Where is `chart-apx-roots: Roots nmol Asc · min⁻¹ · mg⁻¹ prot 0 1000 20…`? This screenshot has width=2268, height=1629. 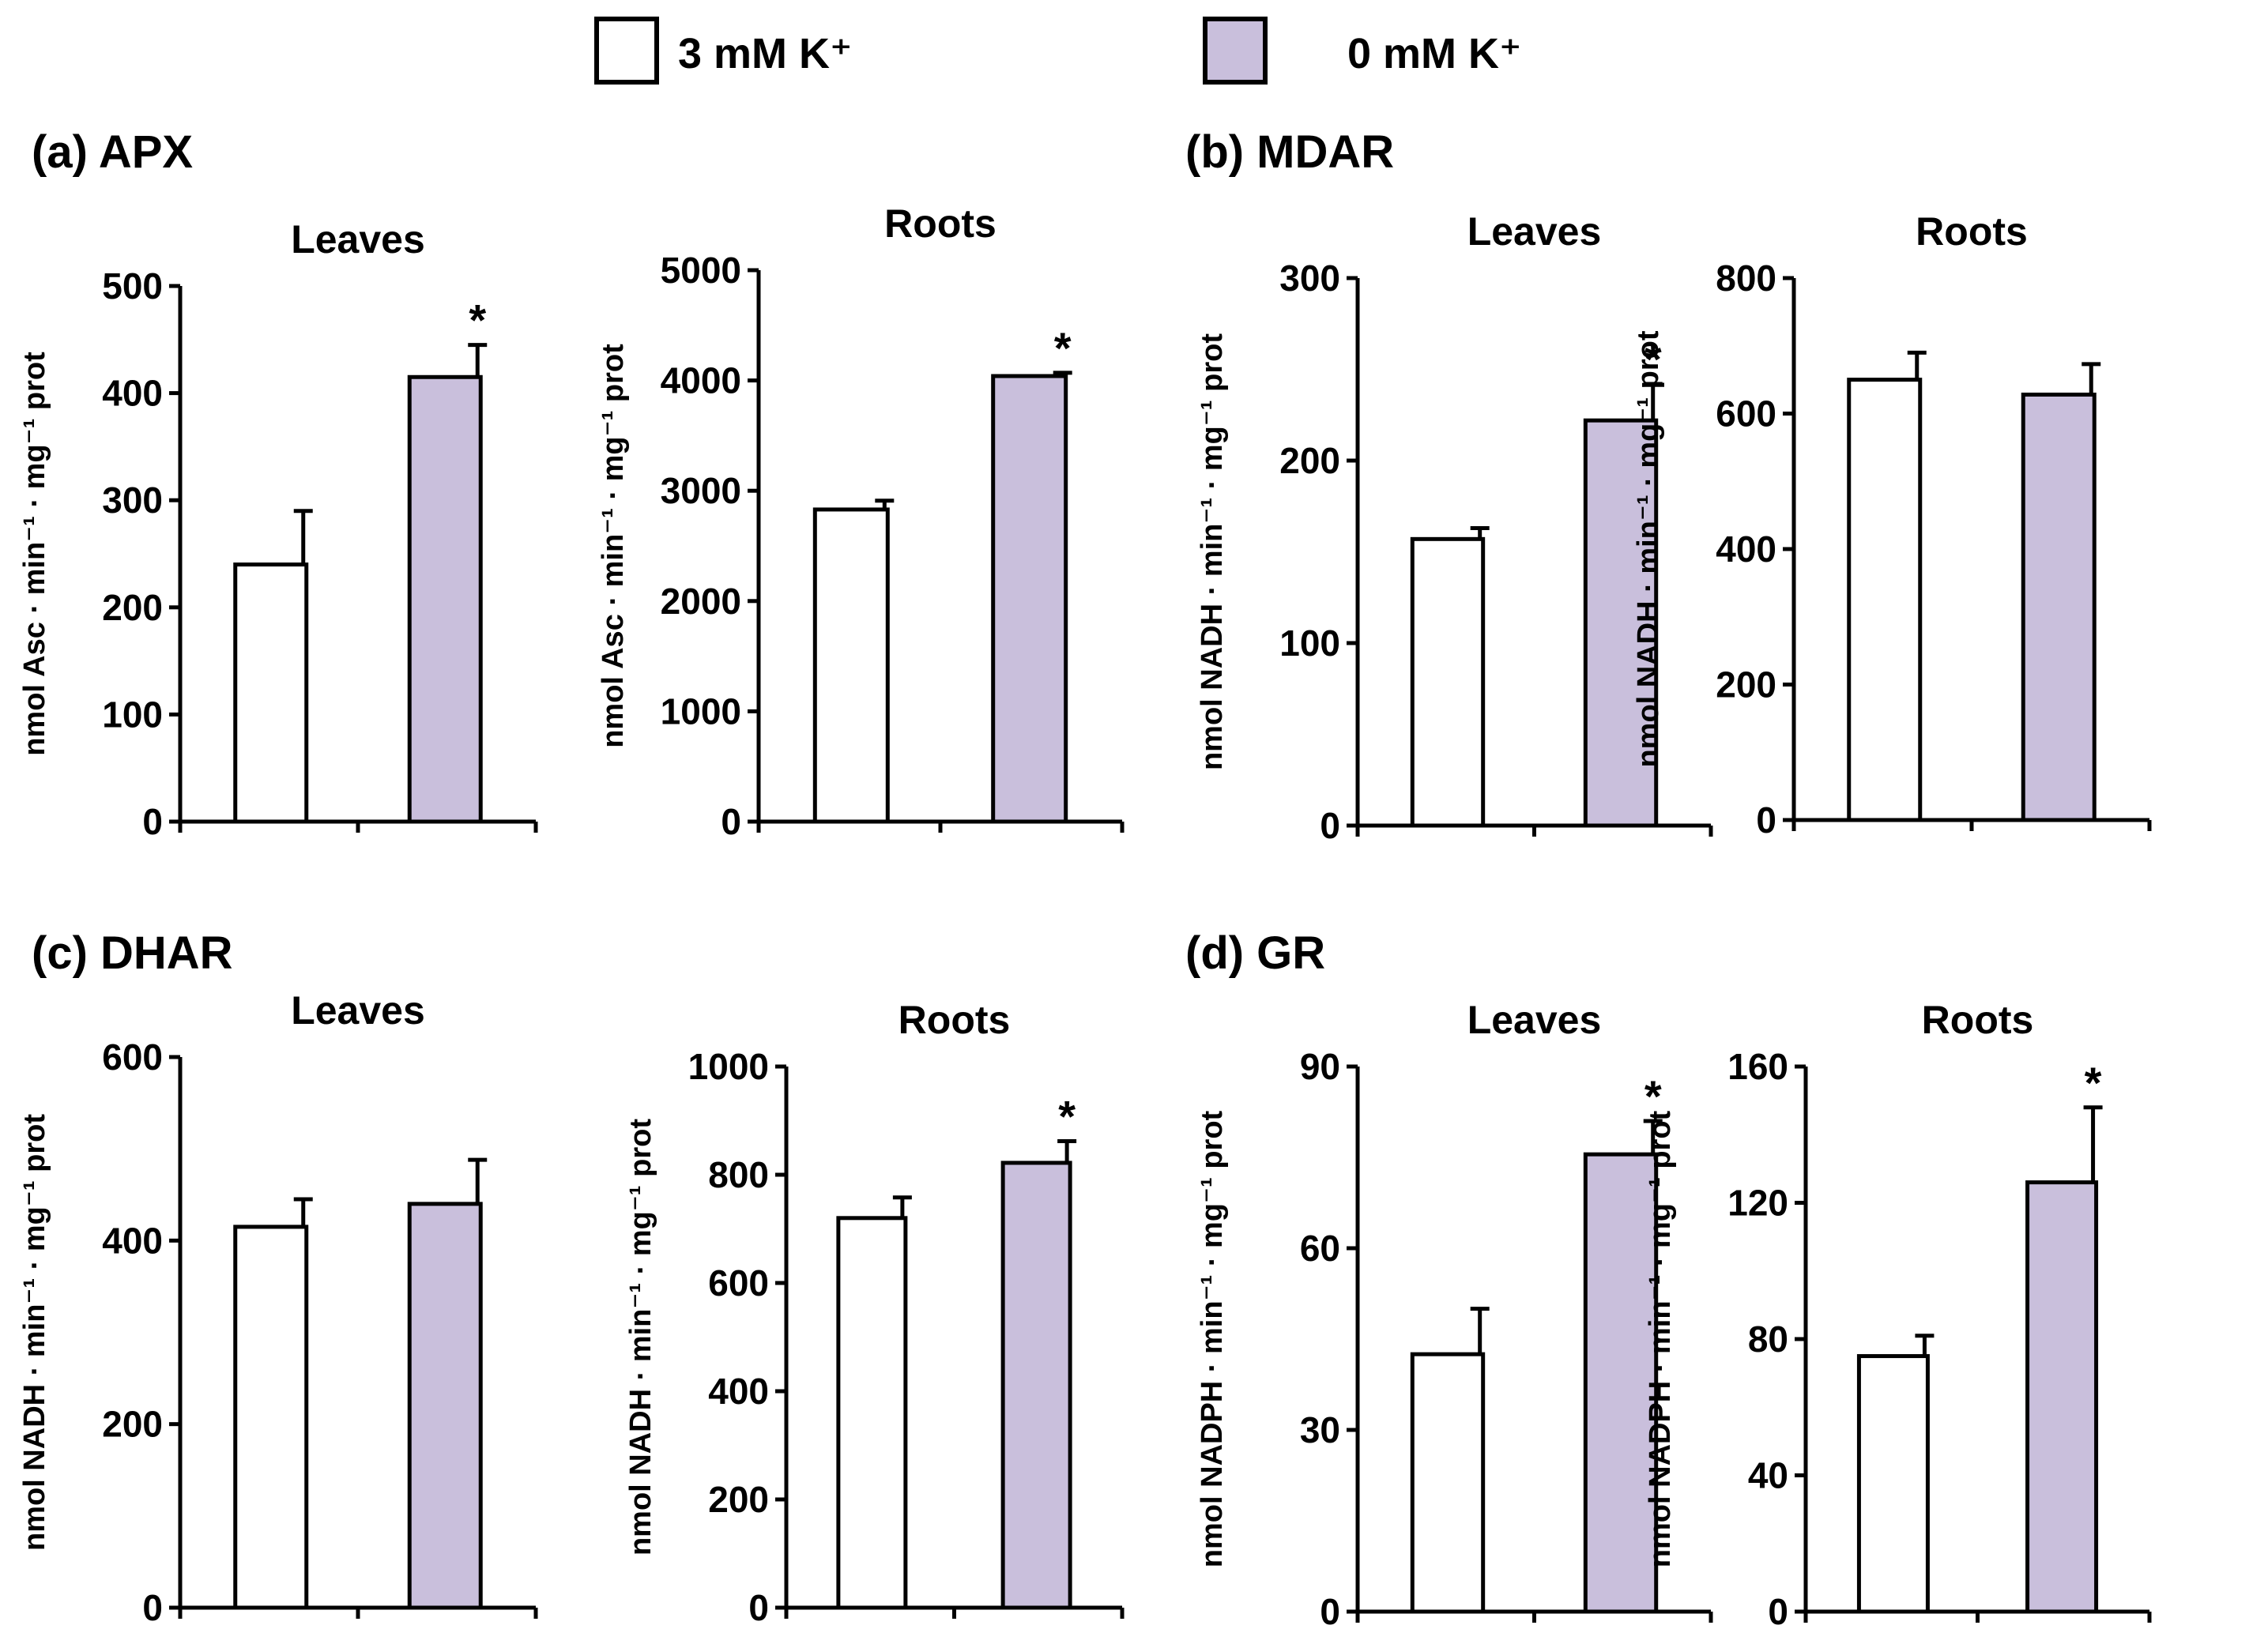
chart-apx-roots: Roots nmol Asc · min⁻¹ · mg⁻¹ prot 0 1000 20… is located at coordinates (861, 521).